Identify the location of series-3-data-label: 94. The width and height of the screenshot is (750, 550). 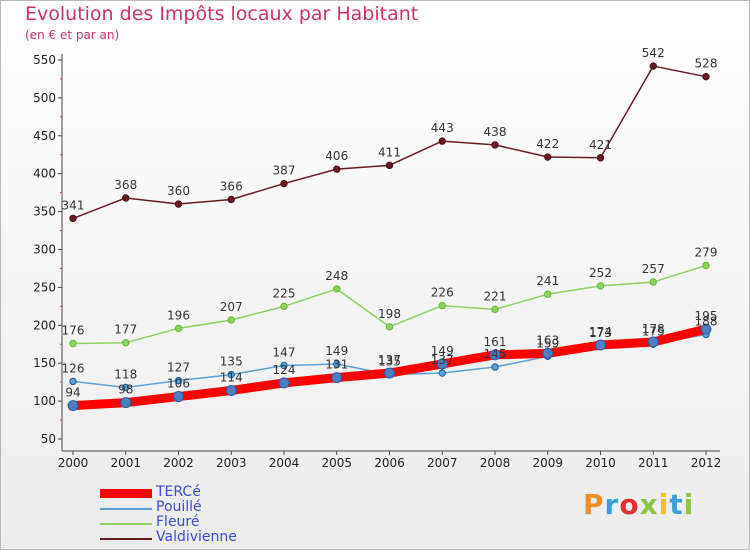
(72, 393).